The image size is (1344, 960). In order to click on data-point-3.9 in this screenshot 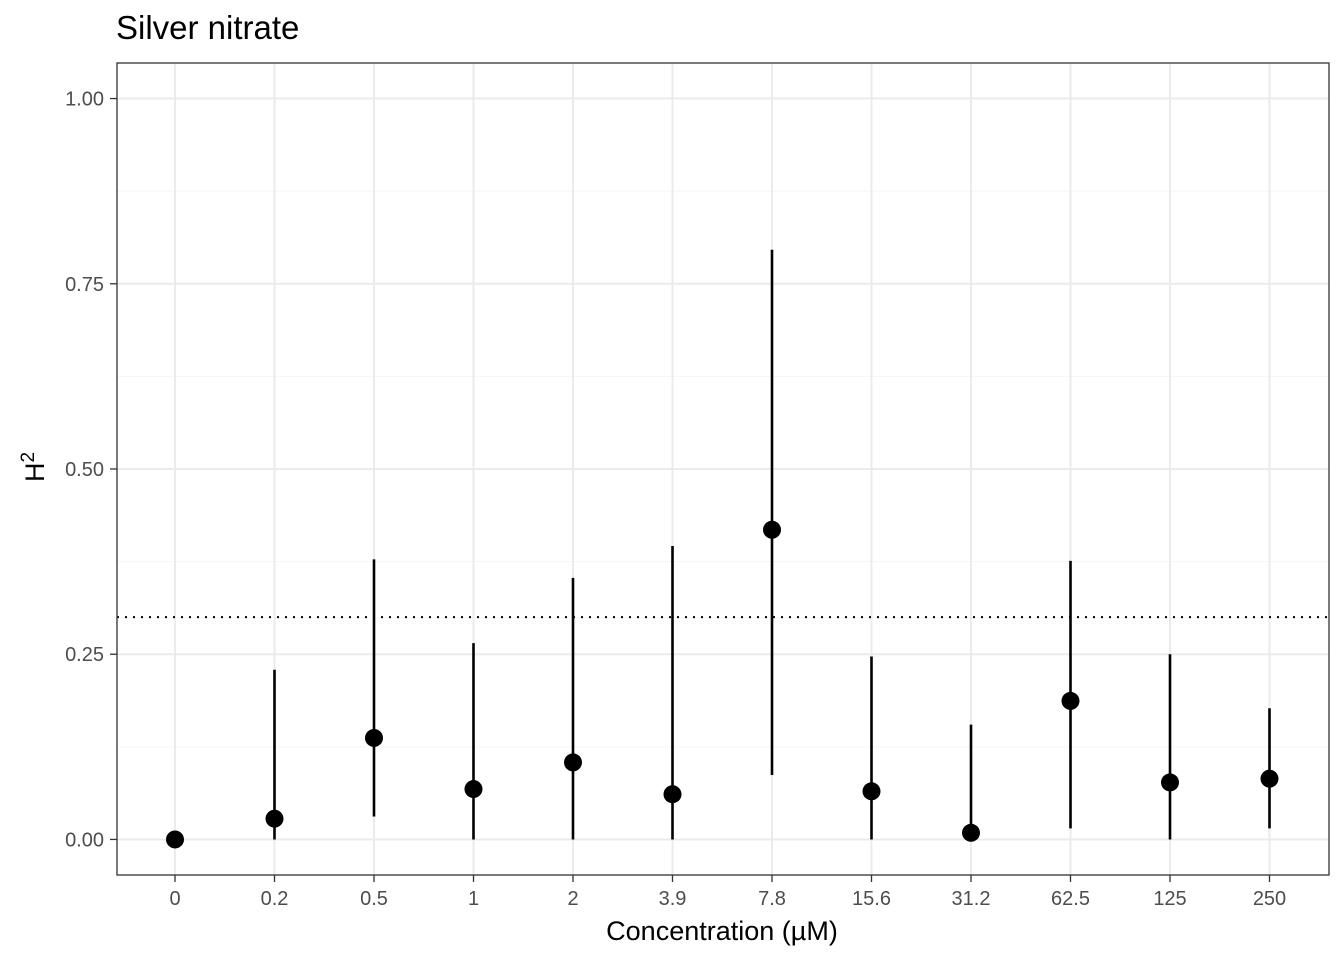, I will do `click(672, 794)`.